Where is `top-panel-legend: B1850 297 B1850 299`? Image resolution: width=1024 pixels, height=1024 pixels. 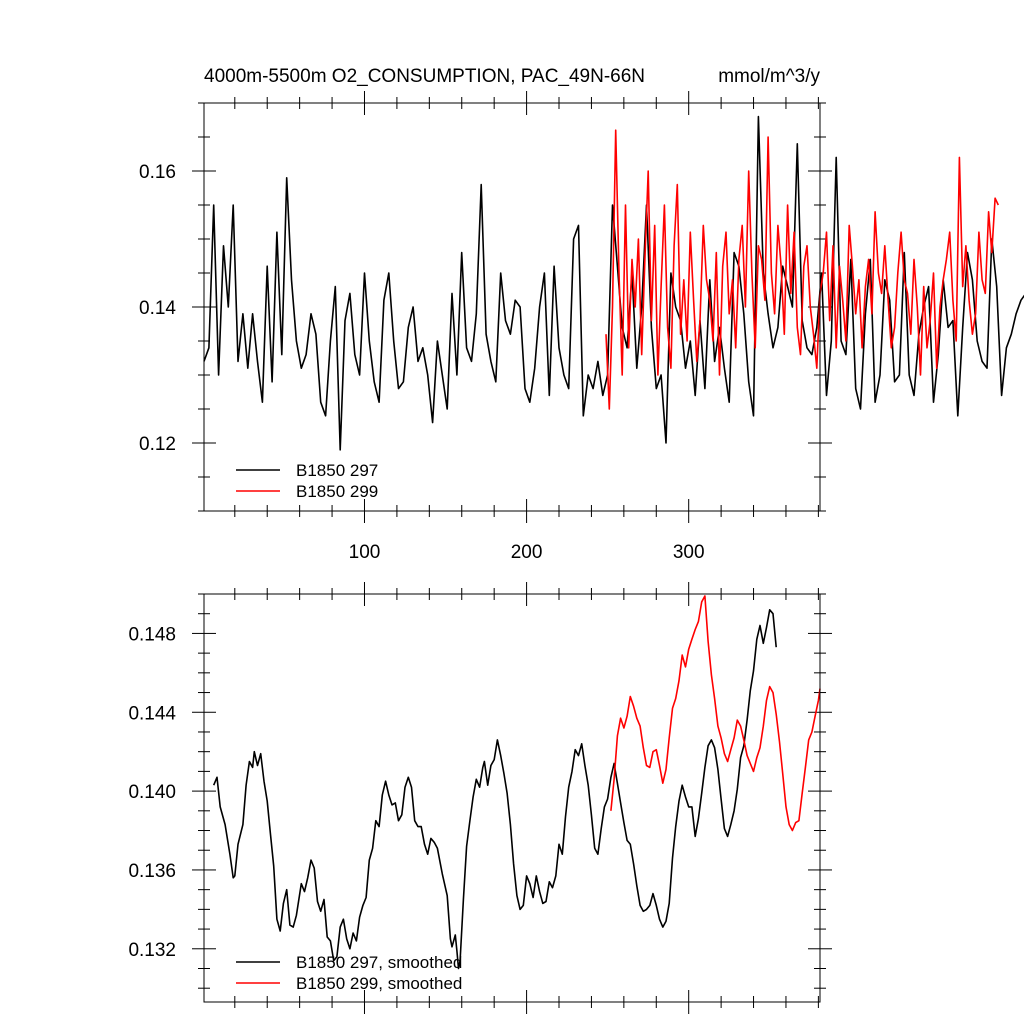
top-panel-legend: B1850 297 B1850 299 is located at coordinates (307, 481).